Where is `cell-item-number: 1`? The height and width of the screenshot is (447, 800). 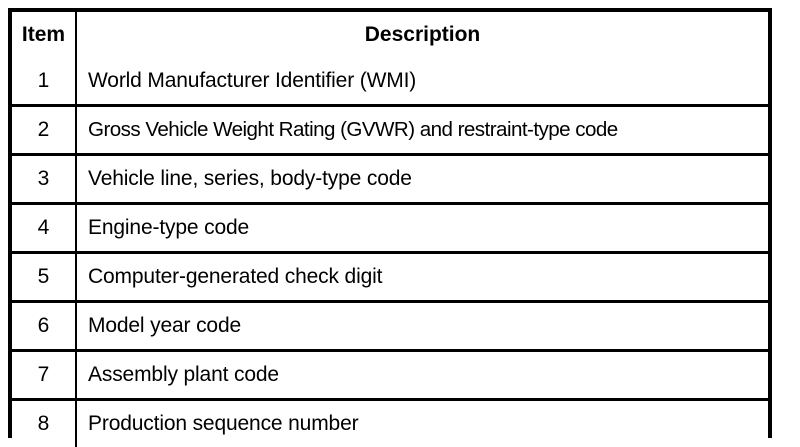 cell-item-number: 1 is located at coordinates (44, 82).